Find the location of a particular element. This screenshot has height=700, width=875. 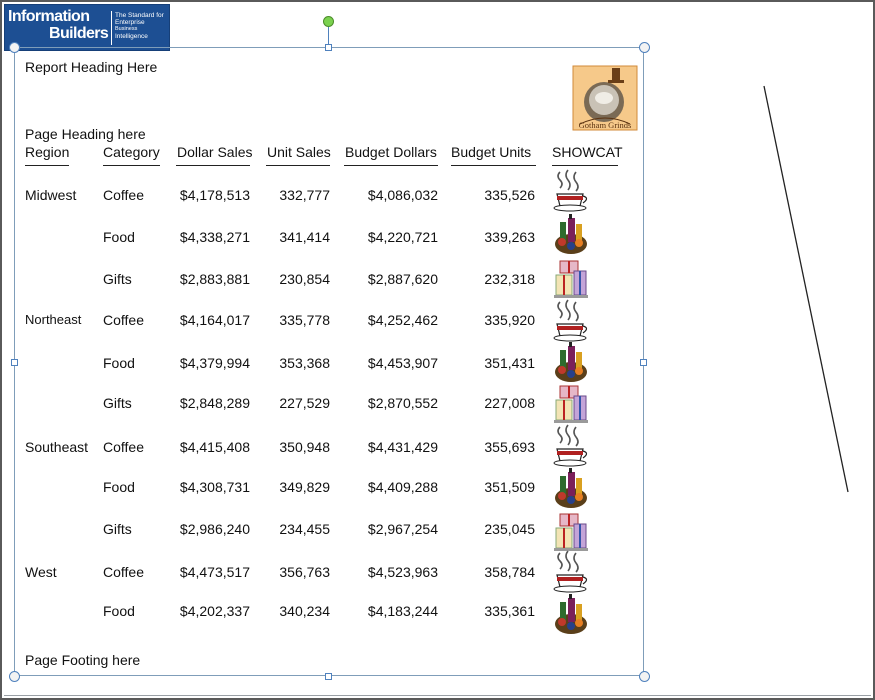

resize-handle-bottom-right is located at coordinates (644, 676).